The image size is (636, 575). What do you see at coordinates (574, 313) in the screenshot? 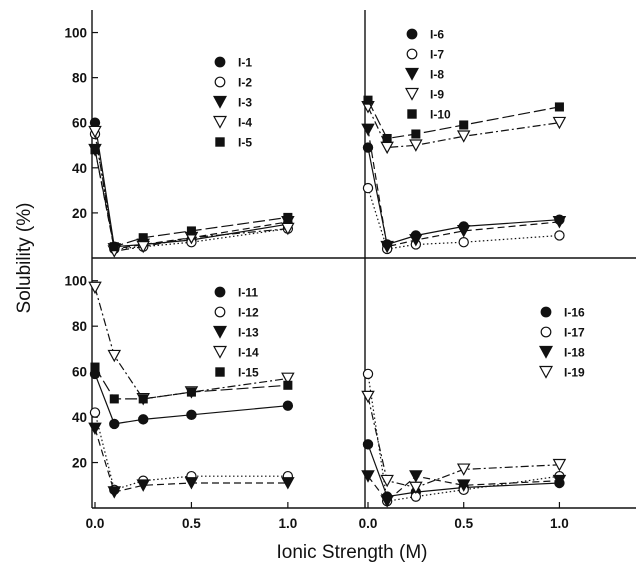
I see `legend-label-i-16: I-16` at bounding box center [574, 313].